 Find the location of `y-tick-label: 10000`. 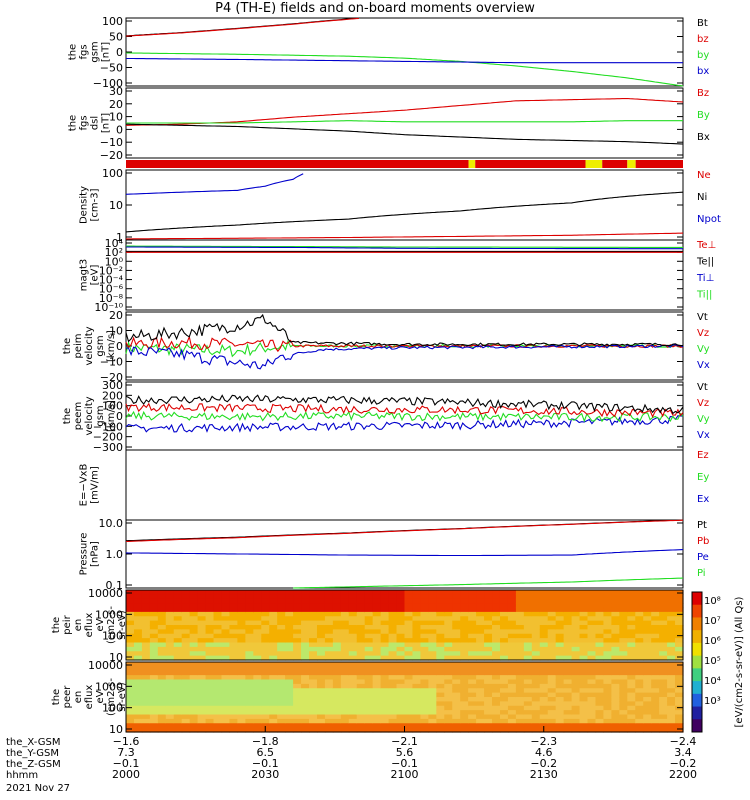

y-tick-label: 10000 is located at coordinates (105, 665).